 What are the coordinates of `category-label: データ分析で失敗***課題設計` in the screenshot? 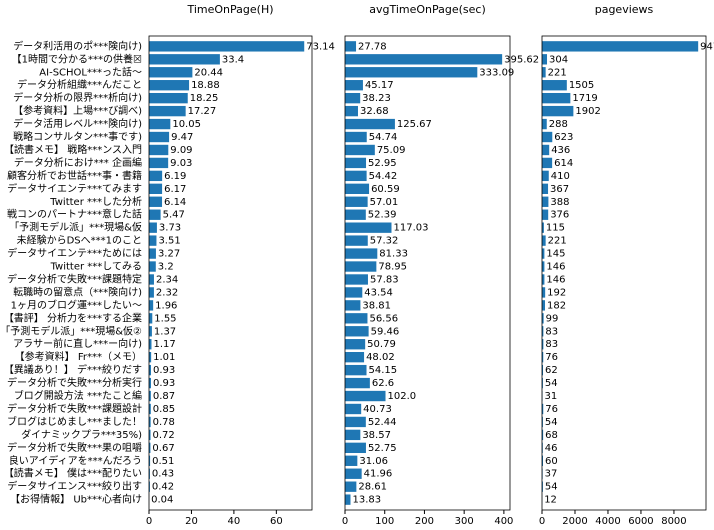 It's located at (74, 408).